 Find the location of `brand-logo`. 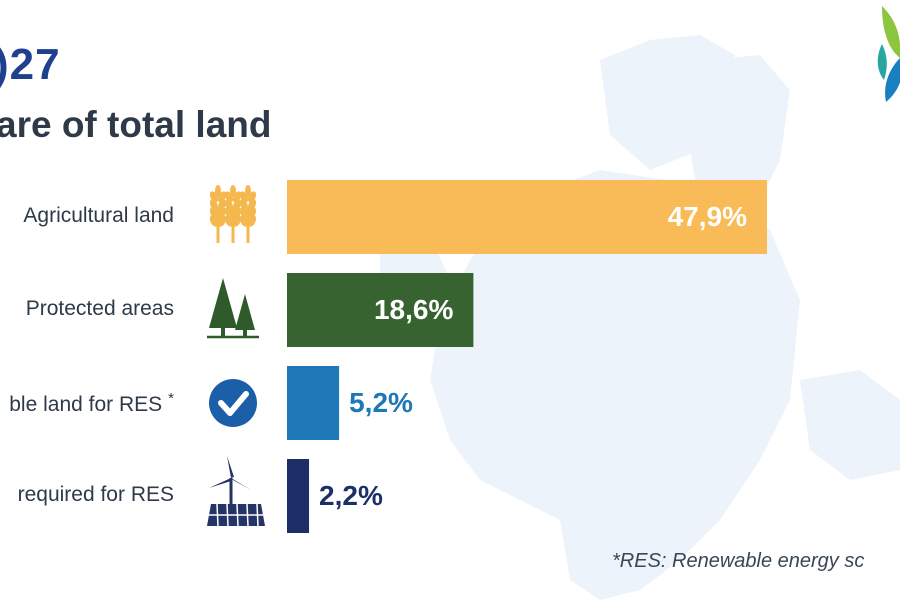

brand-logo is located at coordinates (888, 54).